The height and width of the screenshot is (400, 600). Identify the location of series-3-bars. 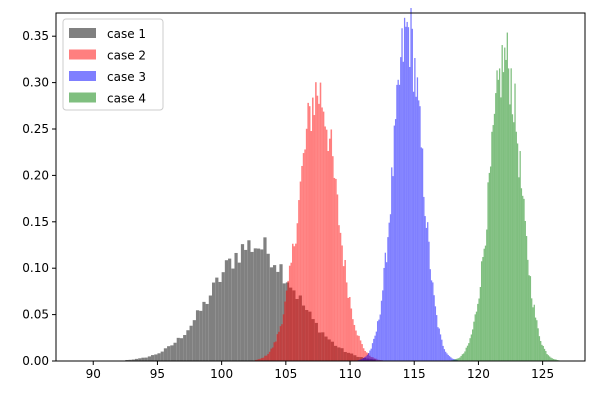
(407, 185).